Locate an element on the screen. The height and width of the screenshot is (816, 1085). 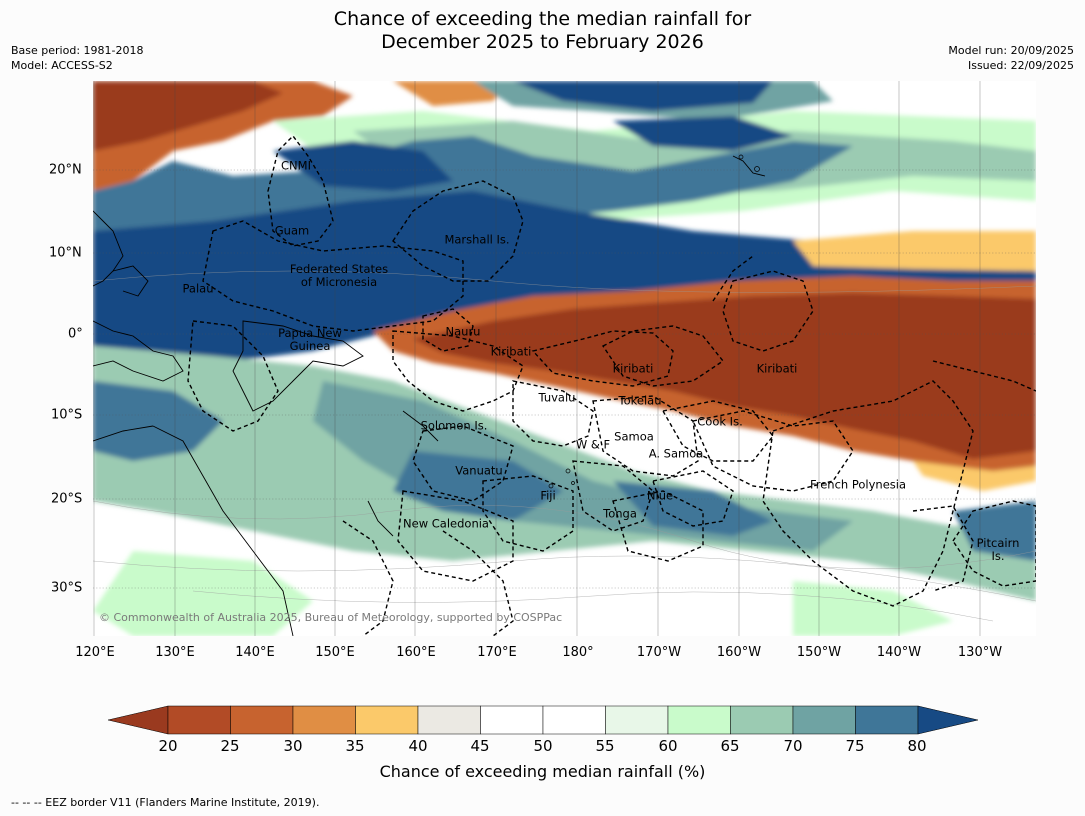
lon-label-180: 180° is located at coordinates (578, 652).